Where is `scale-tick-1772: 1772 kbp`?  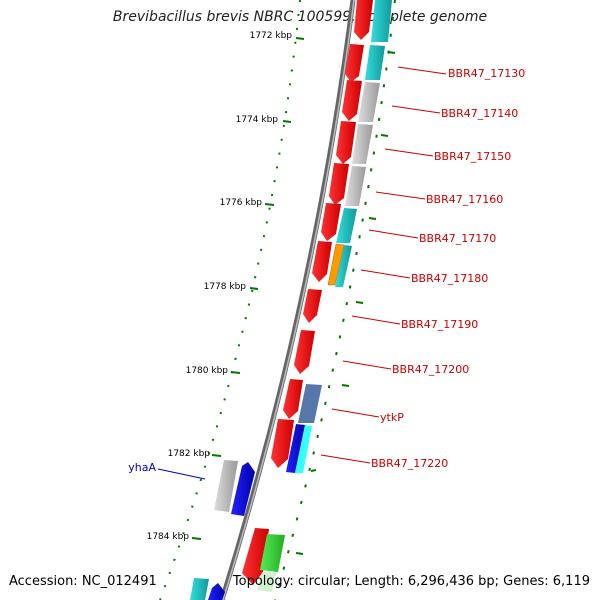 scale-tick-1772: 1772 kbp is located at coordinates (277, 36).